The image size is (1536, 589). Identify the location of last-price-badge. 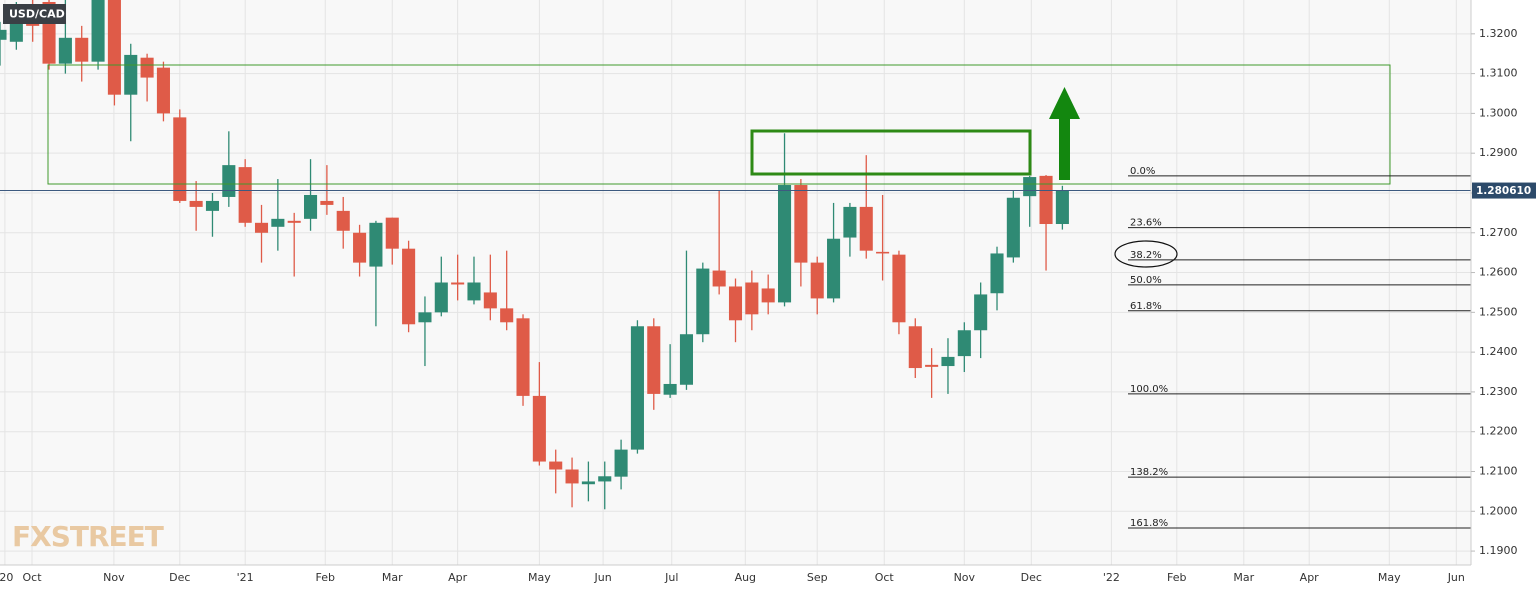
(1504, 190).